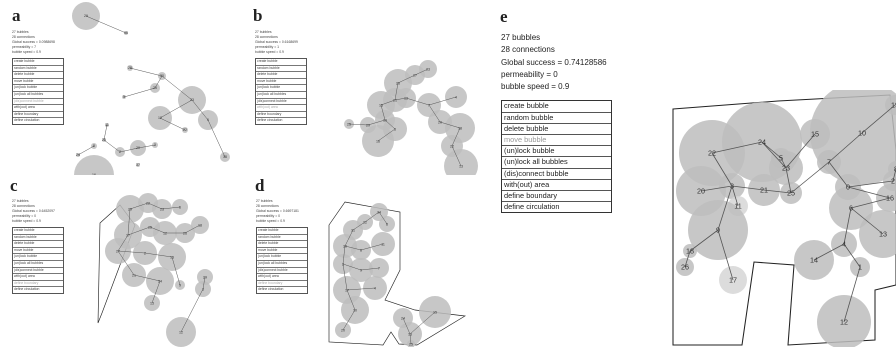  What do you see at coordinates (162, 76) in the screenshot?
I see `bubble-label: 30` at bounding box center [162, 76].